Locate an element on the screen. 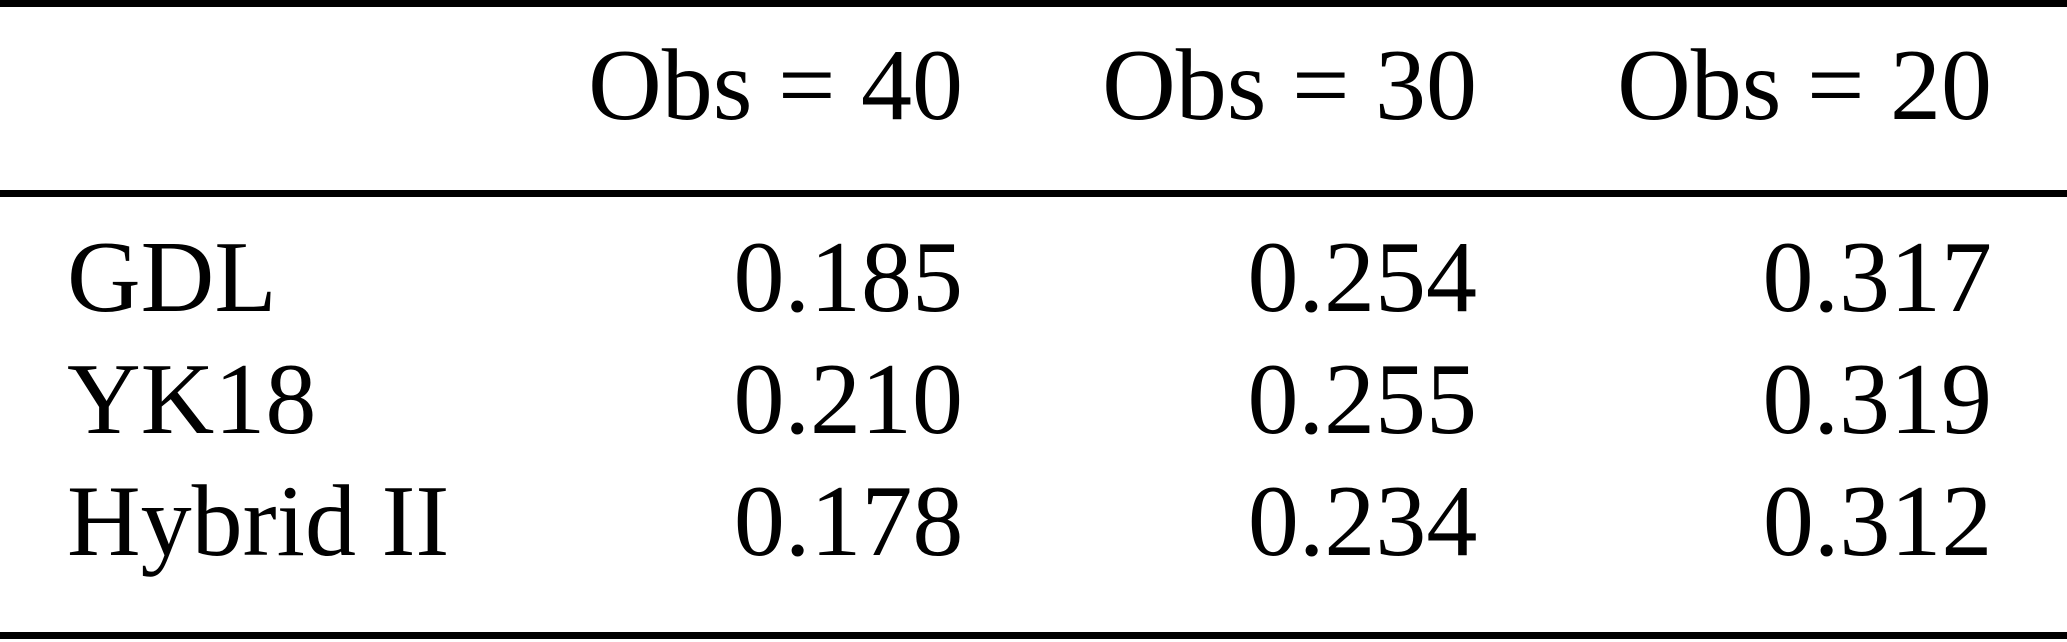  hybrid-ii-obs-40-value: 0.178 is located at coordinates (848, 521).